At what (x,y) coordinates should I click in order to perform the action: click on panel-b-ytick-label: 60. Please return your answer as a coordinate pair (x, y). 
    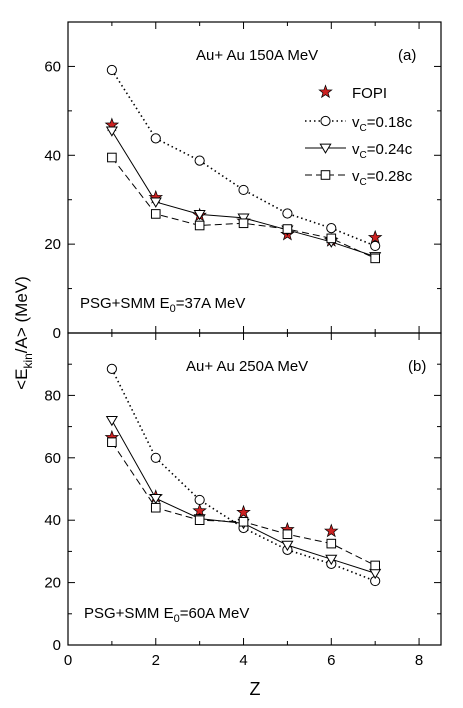
    Looking at the image, I should click on (52, 458).